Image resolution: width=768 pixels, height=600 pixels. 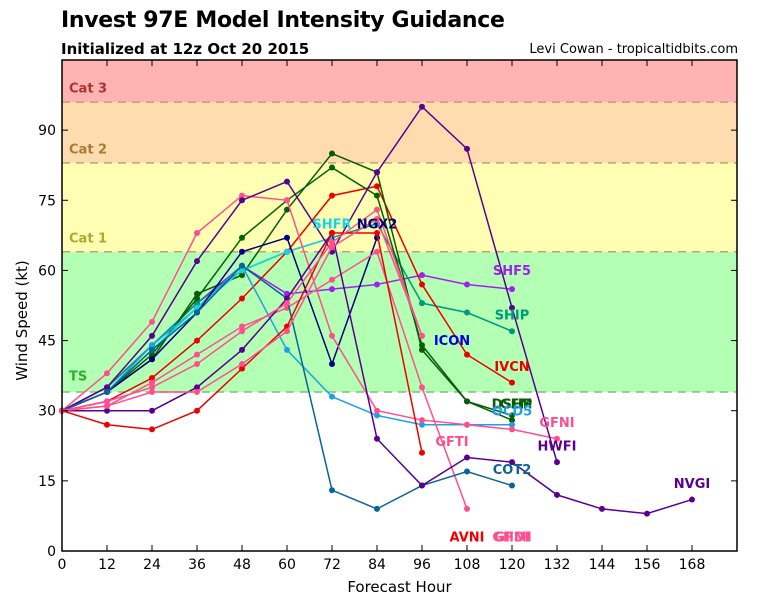 What do you see at coordinates (287, 565) in the screenshot?
I see `x-tick-label: 60` at bounding box center [287, 565].